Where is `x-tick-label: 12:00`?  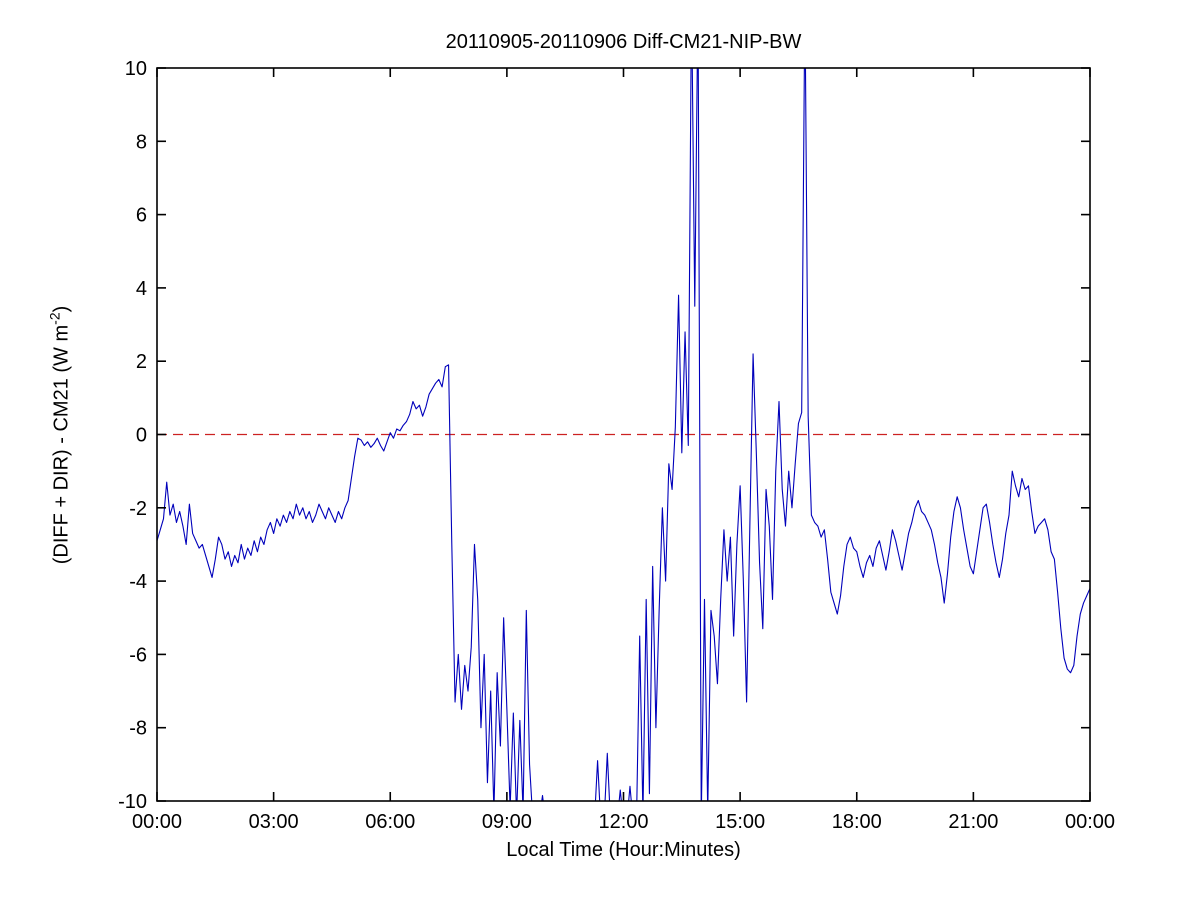 x-tick-label: 12:00 is located at coordinates (623, 822).